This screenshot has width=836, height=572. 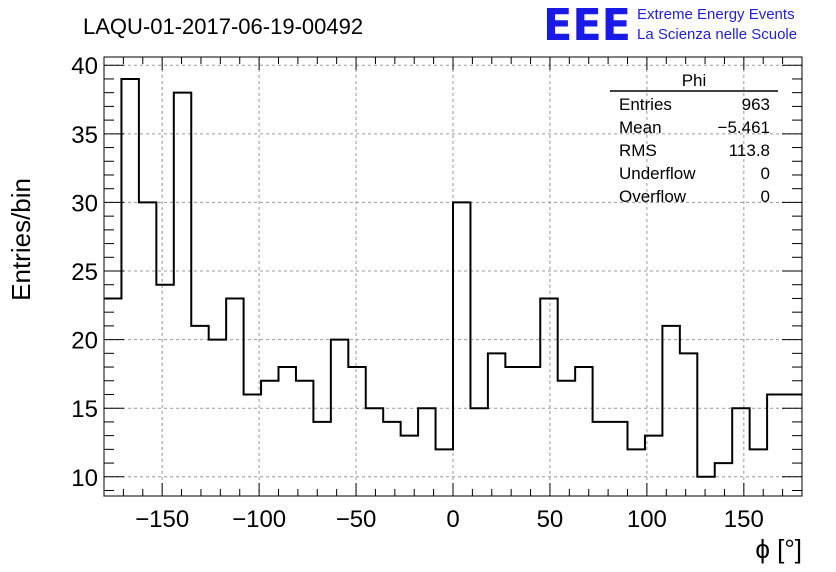 I want to click on y-tick-label: 10, so click(x=84, y=478).